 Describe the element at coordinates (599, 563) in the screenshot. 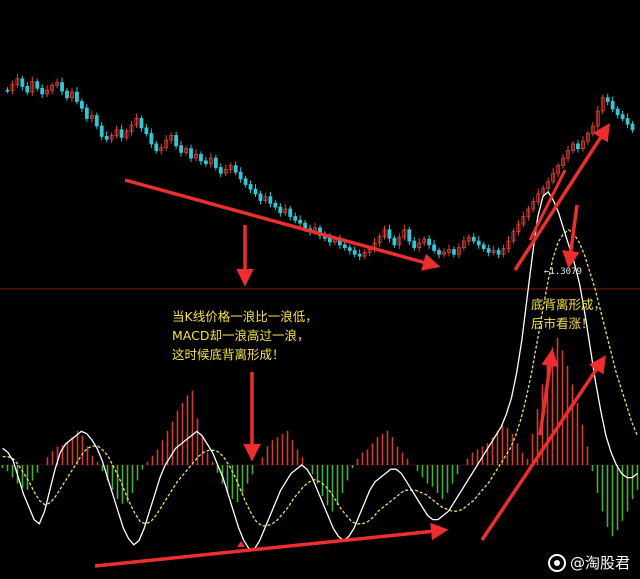

I see `watermark-text: @淘股君` at that location.